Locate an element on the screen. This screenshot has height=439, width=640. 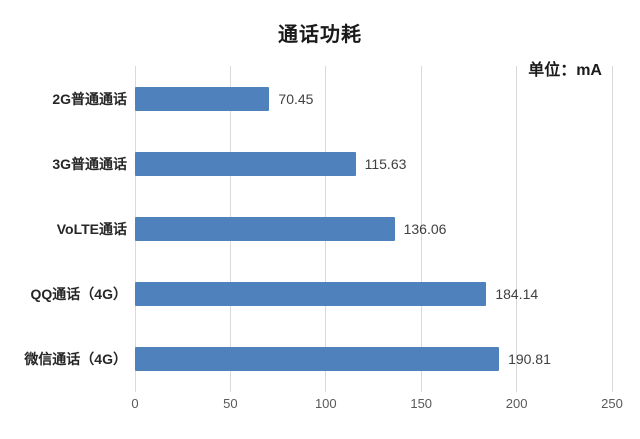
bar-row: 184.14 is located at coordinates (373, 294).